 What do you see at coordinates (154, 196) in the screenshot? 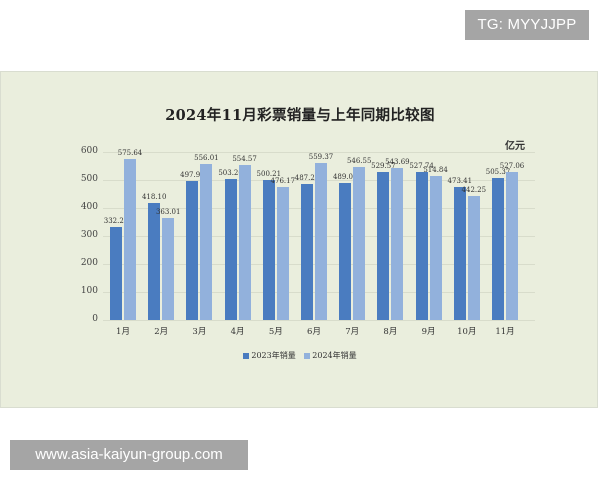
I see `value-label: 418.10` at bounding box center [154, 196].